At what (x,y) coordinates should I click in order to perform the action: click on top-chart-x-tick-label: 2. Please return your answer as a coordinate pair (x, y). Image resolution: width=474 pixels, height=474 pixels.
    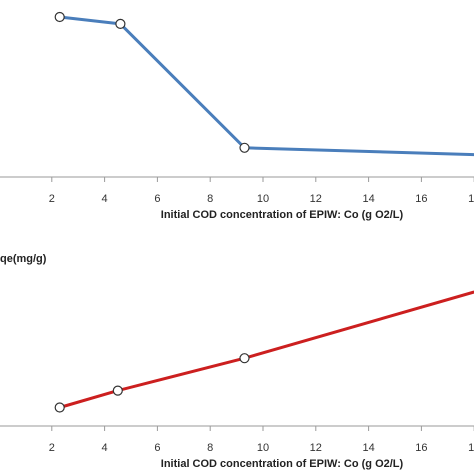
    Looking at the image, I should click on (52, 199).